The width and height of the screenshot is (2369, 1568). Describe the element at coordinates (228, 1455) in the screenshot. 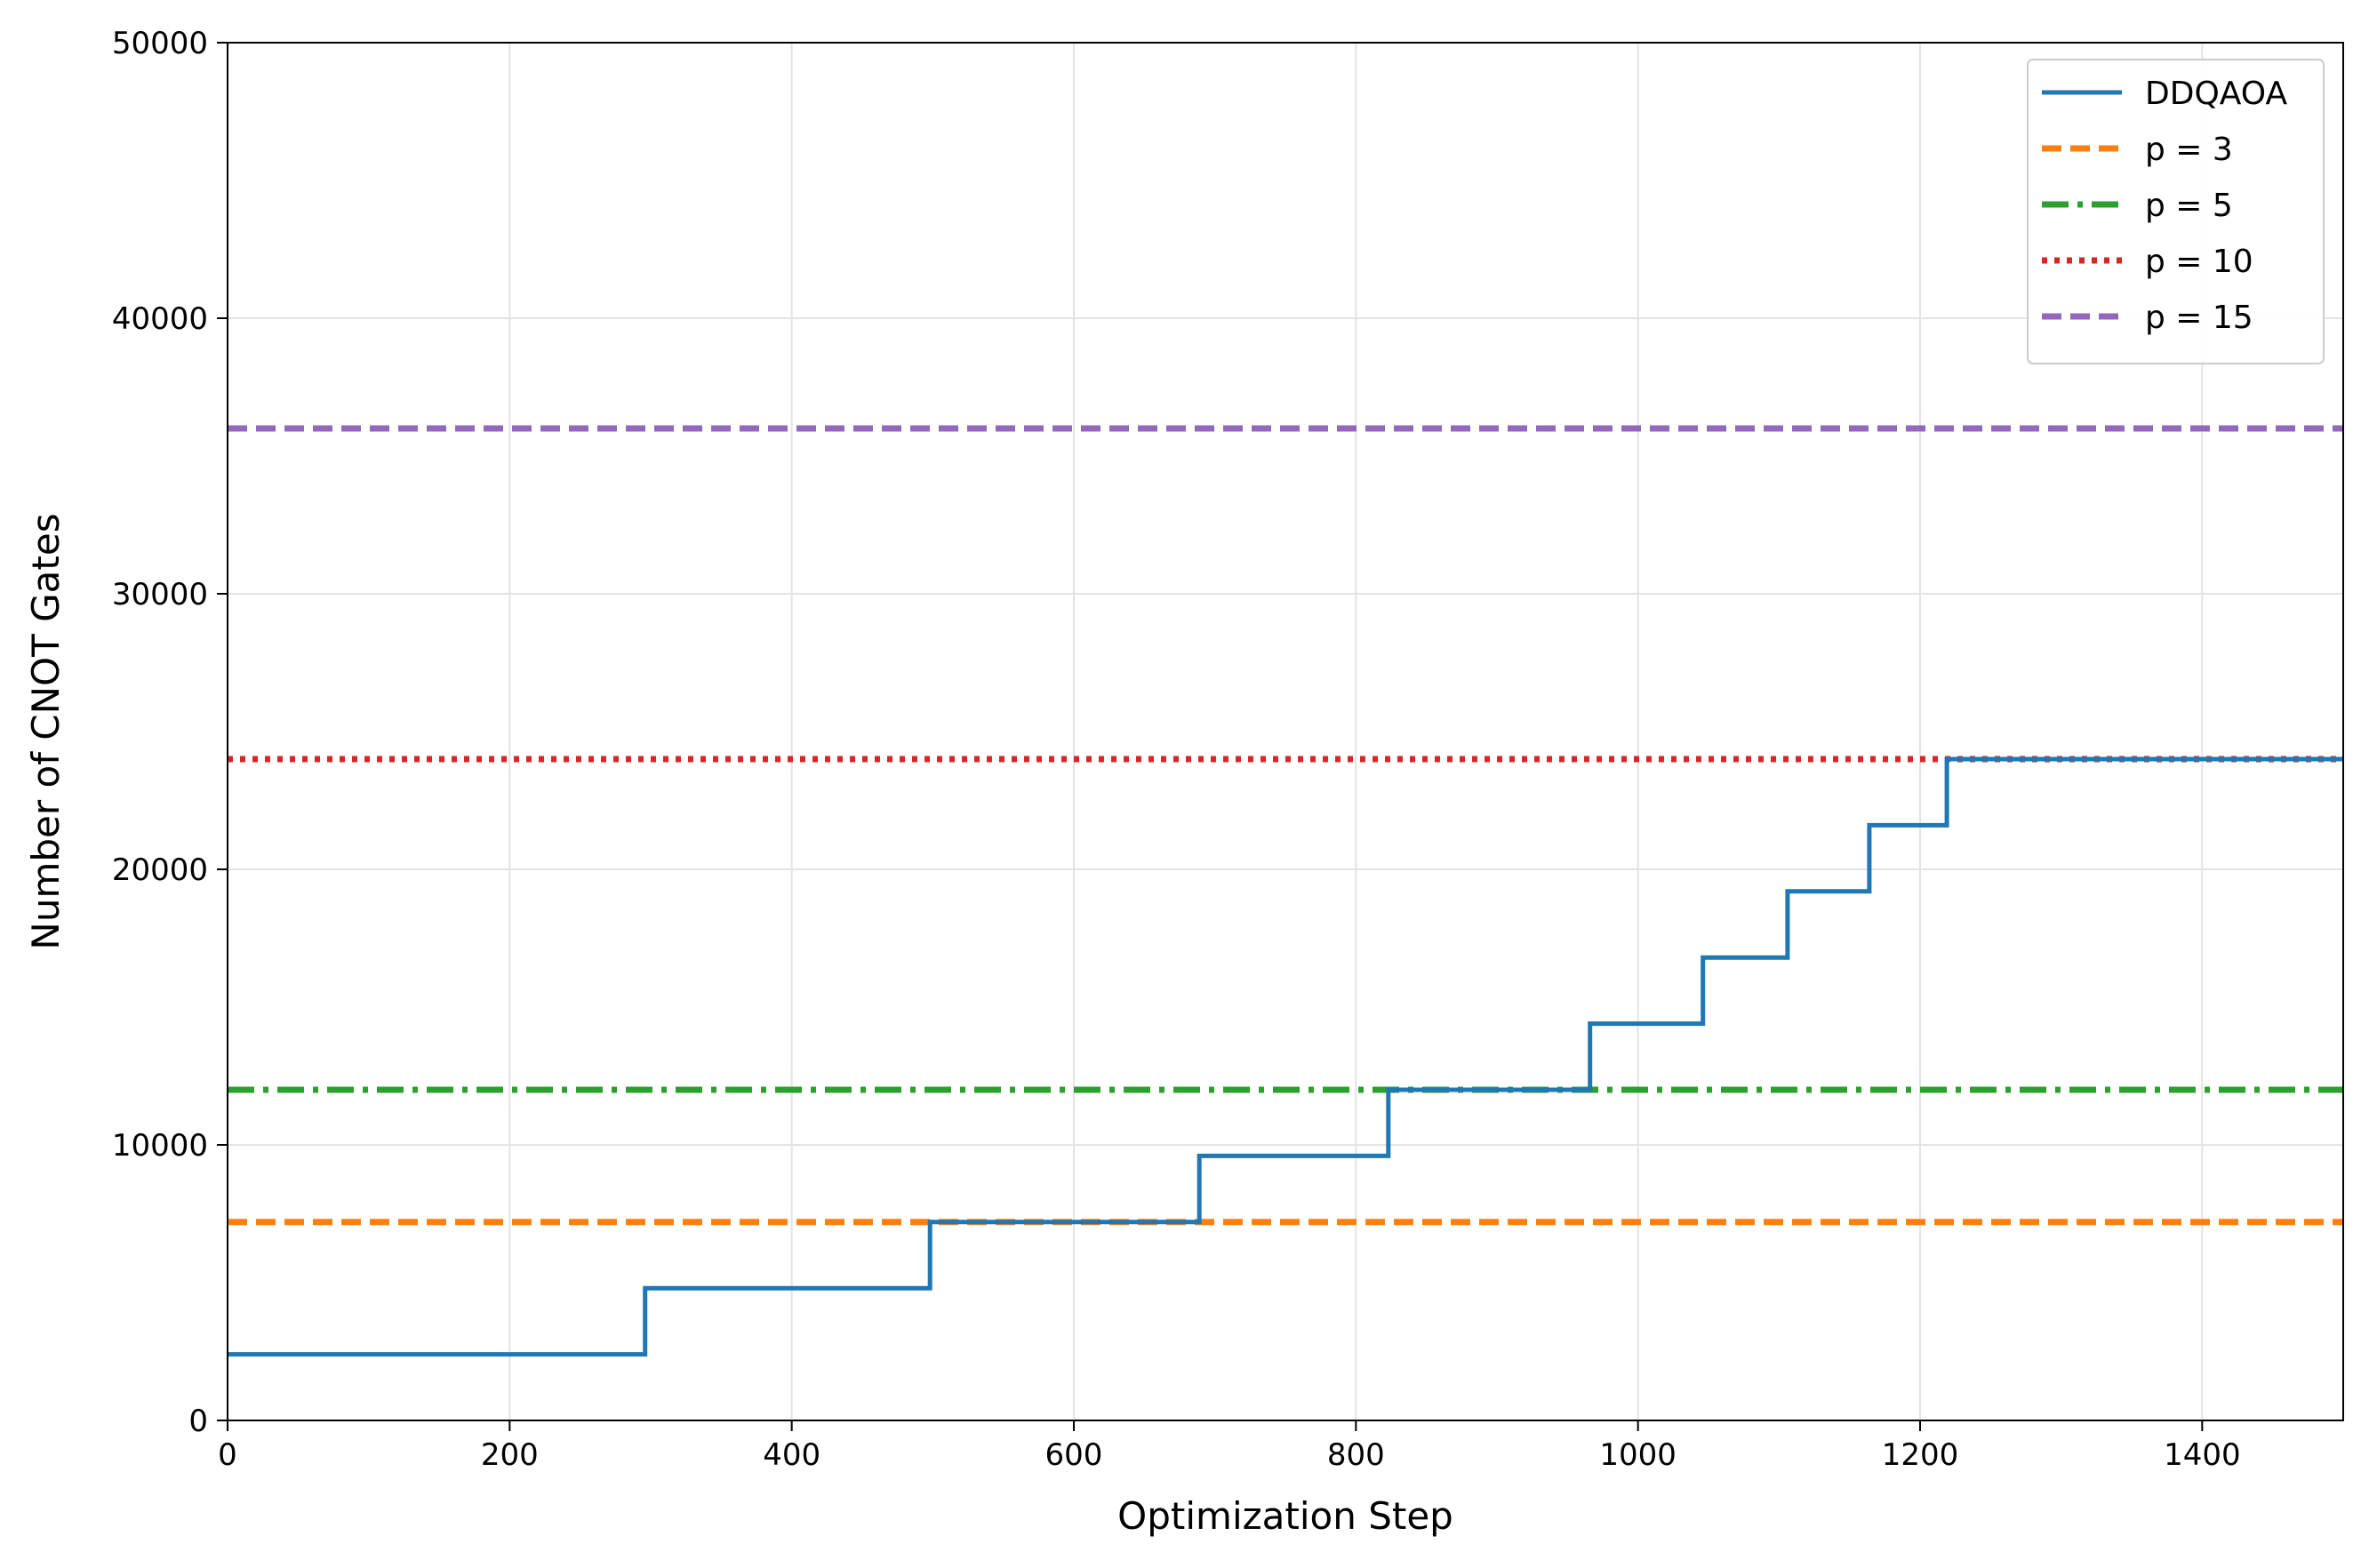

I see `x-tick-label: 0` at that location.